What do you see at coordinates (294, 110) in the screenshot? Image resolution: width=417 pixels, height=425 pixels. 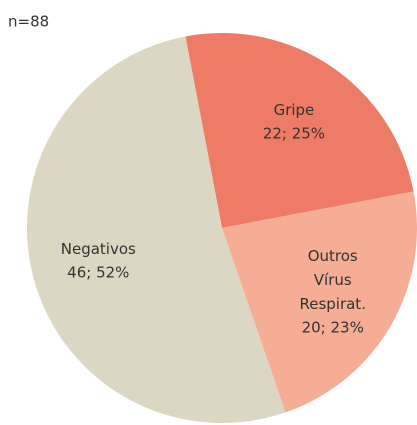 I see `slice-label: Gripe` at bounding box center [294, 110].